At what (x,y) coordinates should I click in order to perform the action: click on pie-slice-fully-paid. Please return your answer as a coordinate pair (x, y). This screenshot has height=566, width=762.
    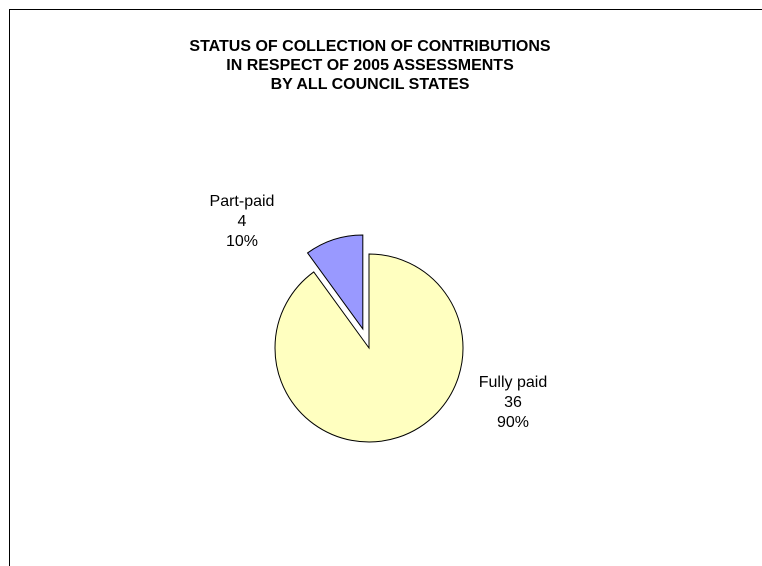
    Looking at the image, I should click on (369, 348).